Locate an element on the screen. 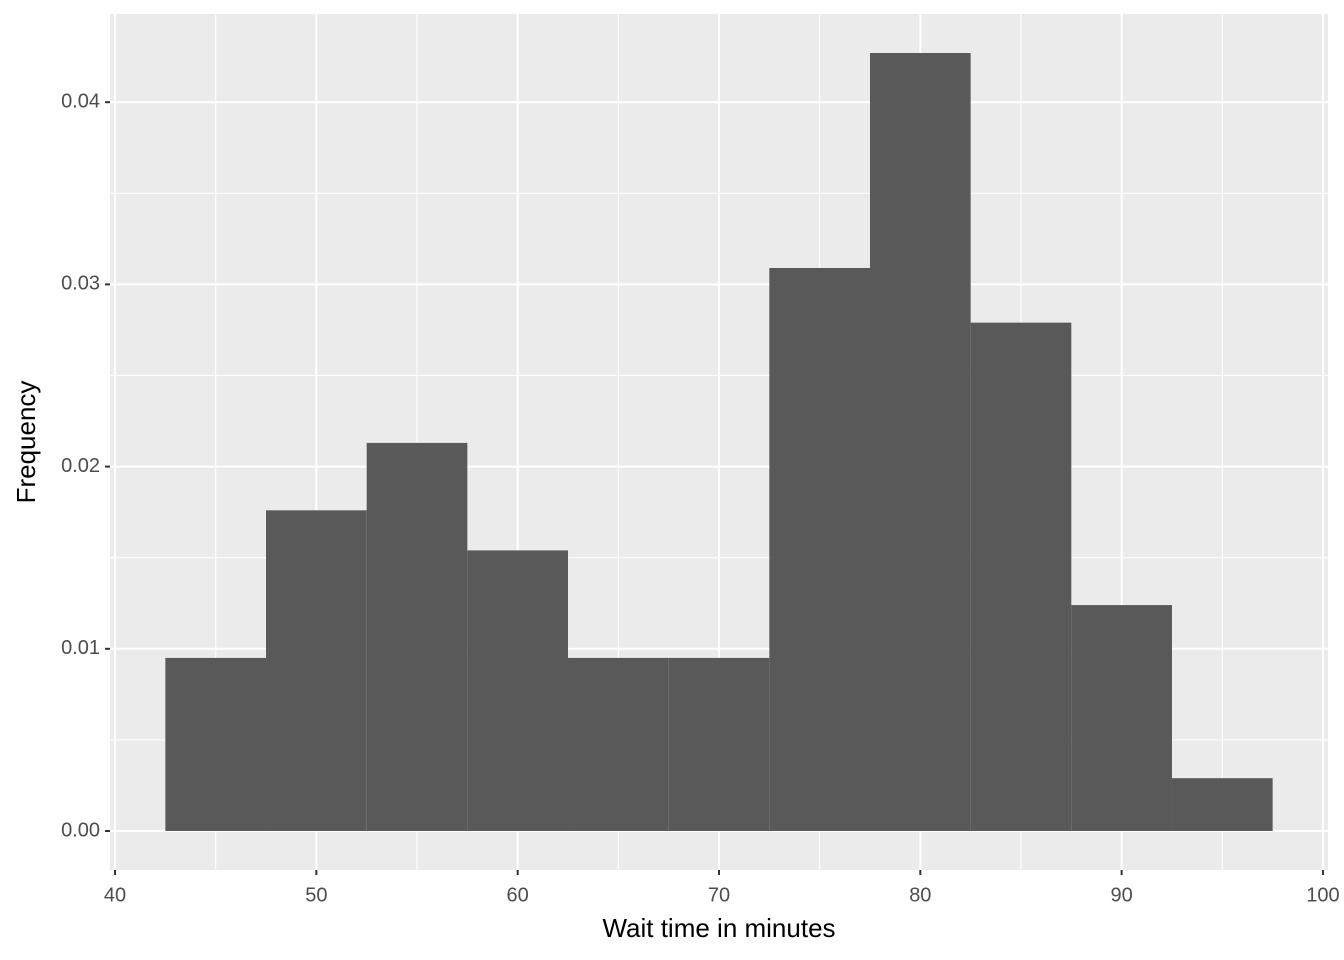 The height and width of the screenshot is (960, 1344). y-tick-label: 0.01 is located at coordinates (80, 648).